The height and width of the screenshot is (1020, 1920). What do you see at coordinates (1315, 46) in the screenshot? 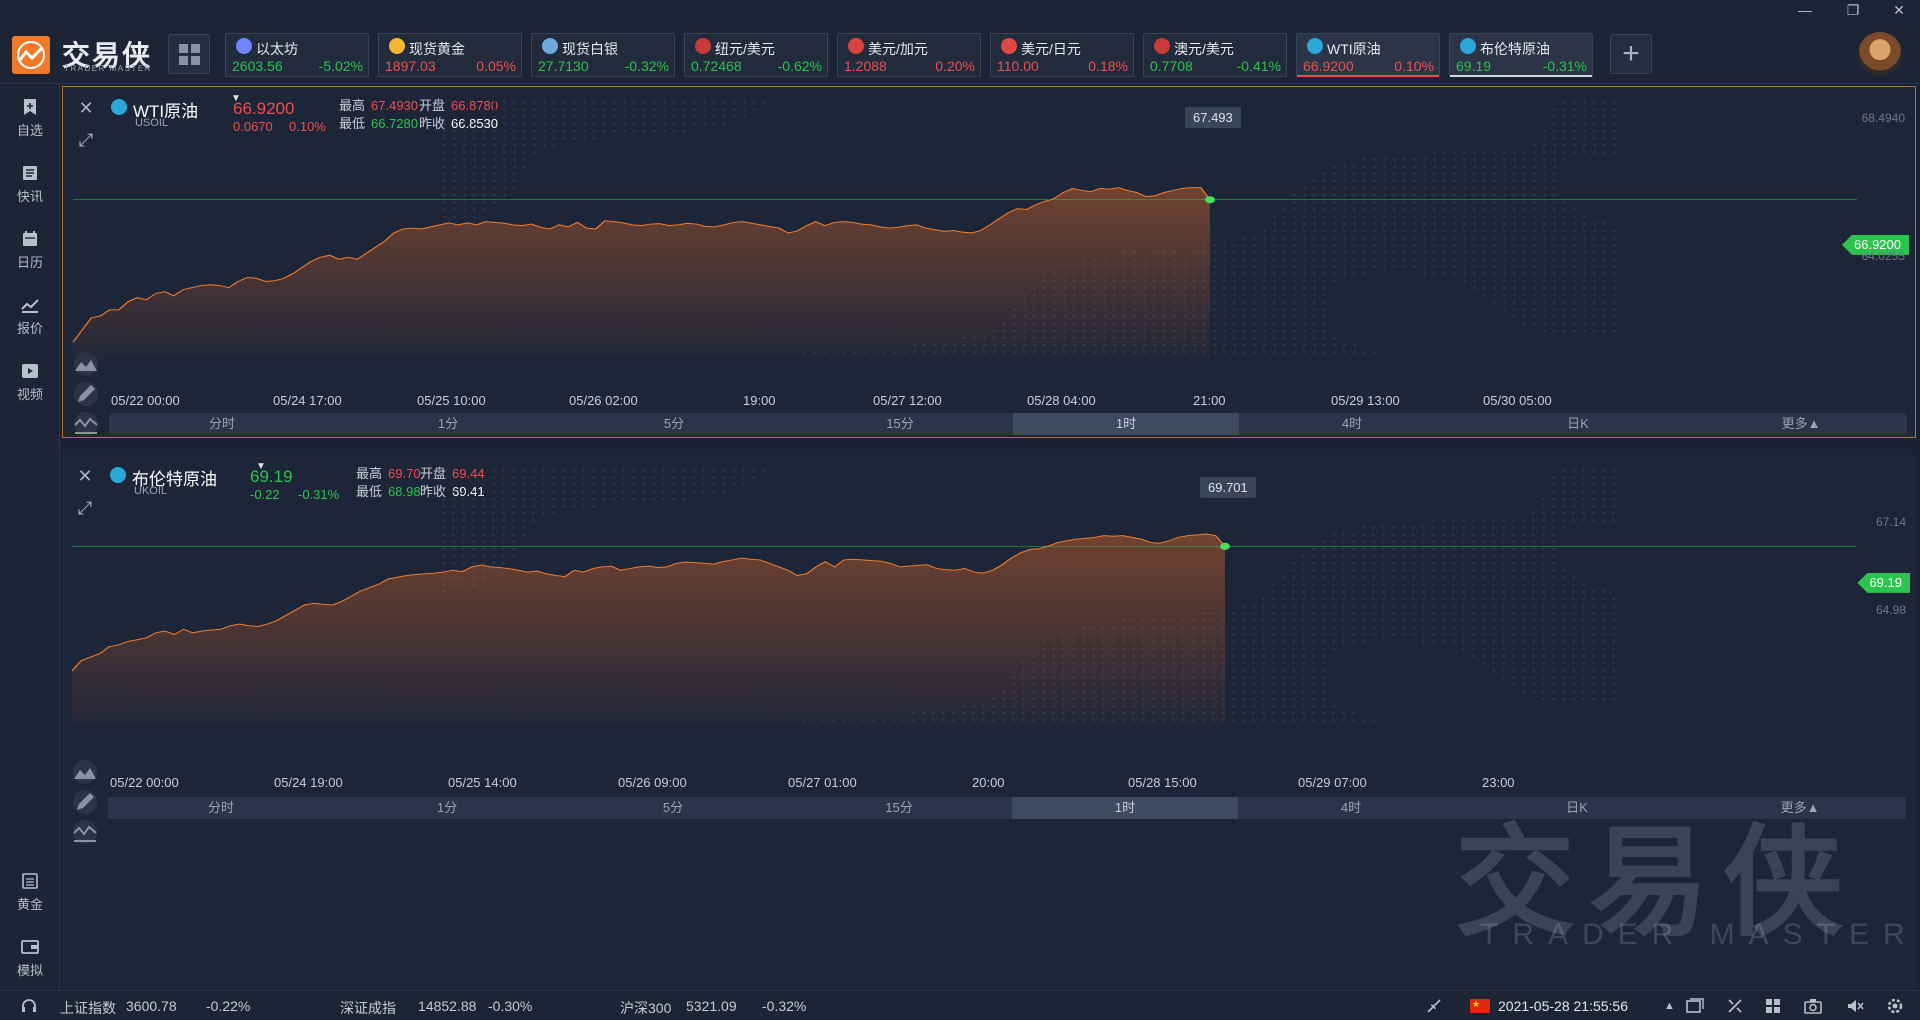
I see `oil-icon` at bounding box center [1315, 46].